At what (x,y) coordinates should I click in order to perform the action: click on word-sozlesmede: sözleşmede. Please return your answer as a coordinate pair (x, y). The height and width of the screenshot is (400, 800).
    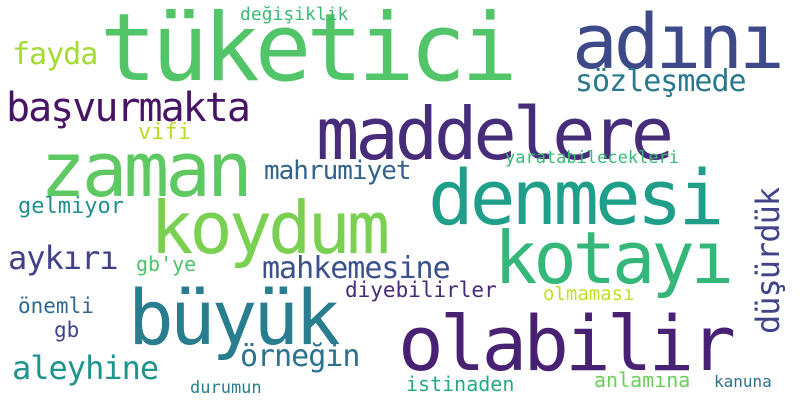
    Looking at the image, I should click on (661, 81).